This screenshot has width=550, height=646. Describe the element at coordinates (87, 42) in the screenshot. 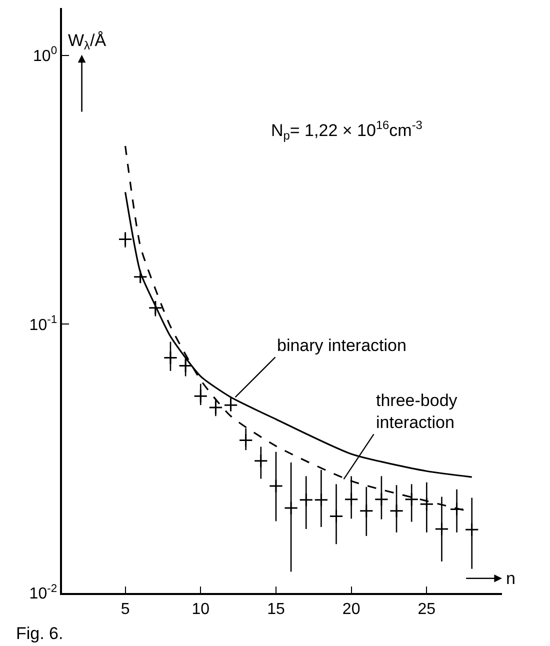

I see `y-axis-title: W$_{λ}$/Å` at that location.